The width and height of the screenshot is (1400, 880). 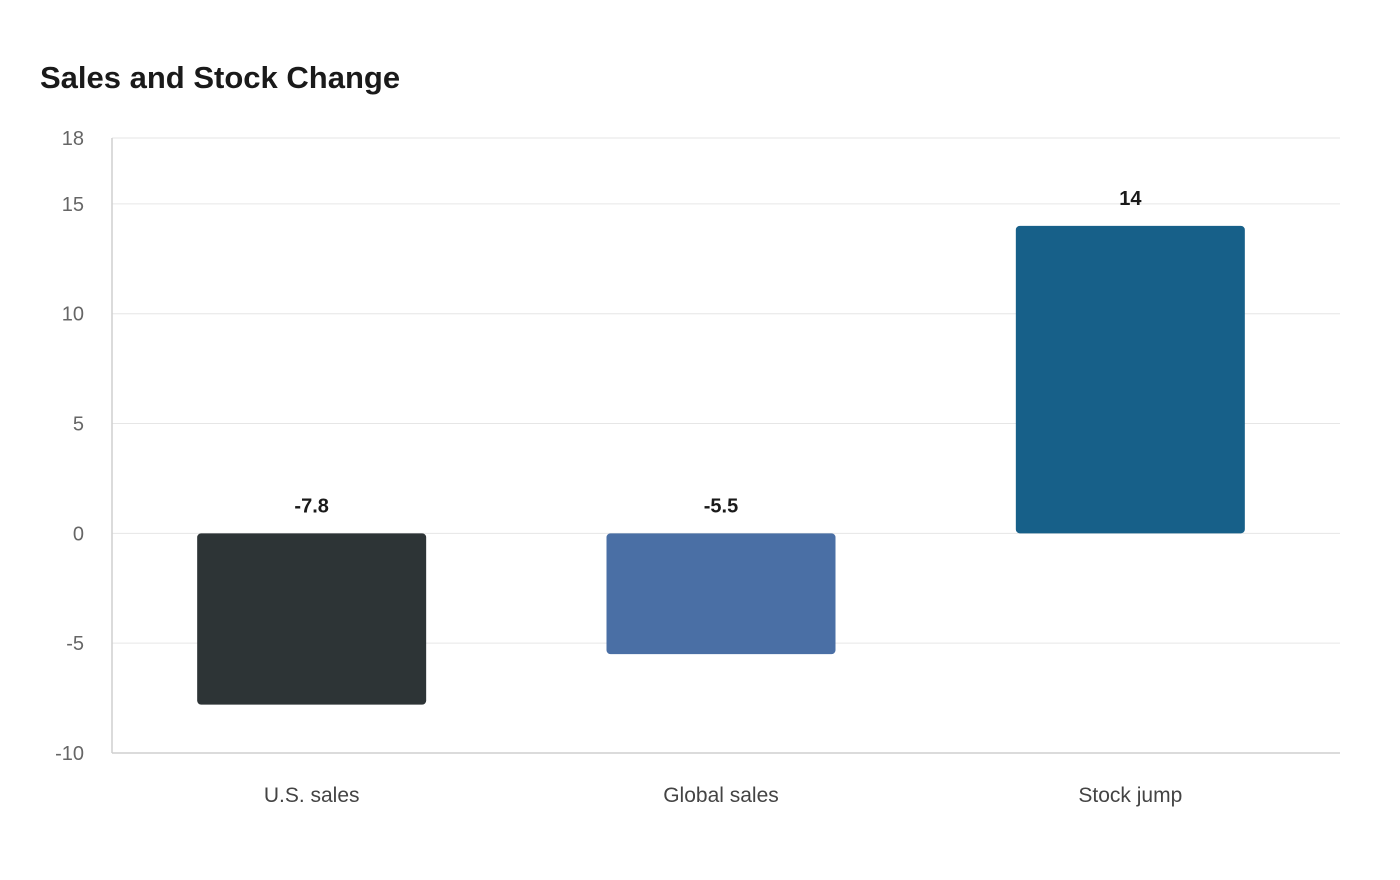 I want to click on data-label: 14, so click(x=1130, y=199).